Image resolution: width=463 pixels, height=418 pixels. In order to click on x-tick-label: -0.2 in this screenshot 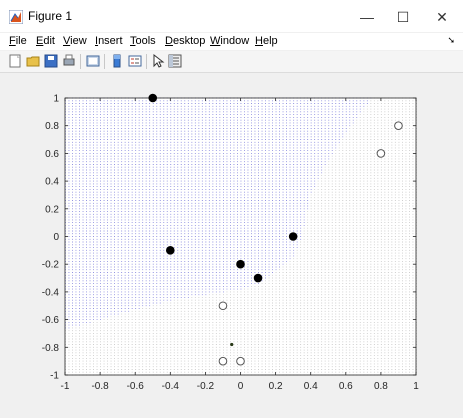, I will do `click(206, 386)`.